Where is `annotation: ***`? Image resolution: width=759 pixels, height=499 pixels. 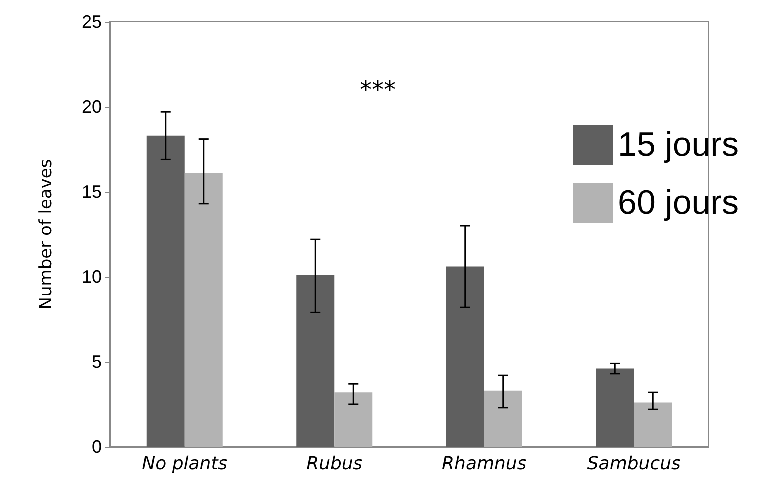
annotation: *** is located at coordinates (378, 90).